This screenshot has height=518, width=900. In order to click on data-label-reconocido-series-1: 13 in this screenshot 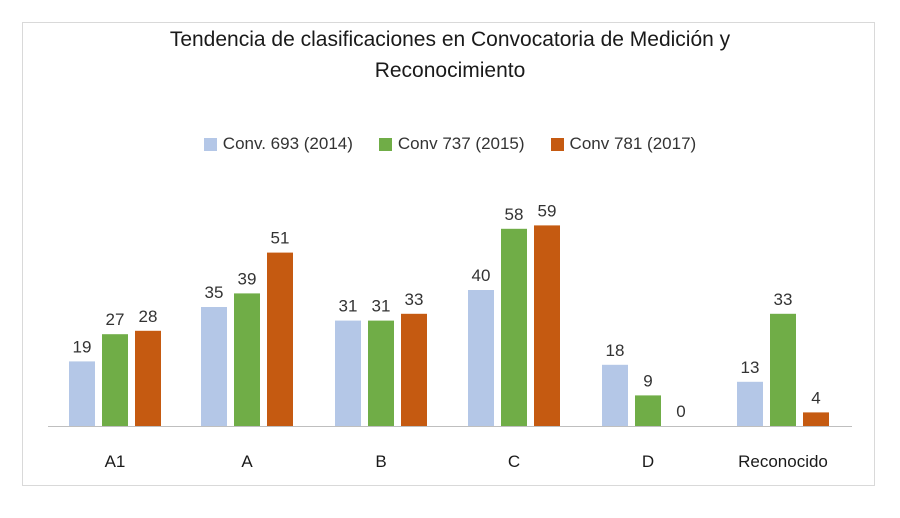, I will do `click(750, 367)`.